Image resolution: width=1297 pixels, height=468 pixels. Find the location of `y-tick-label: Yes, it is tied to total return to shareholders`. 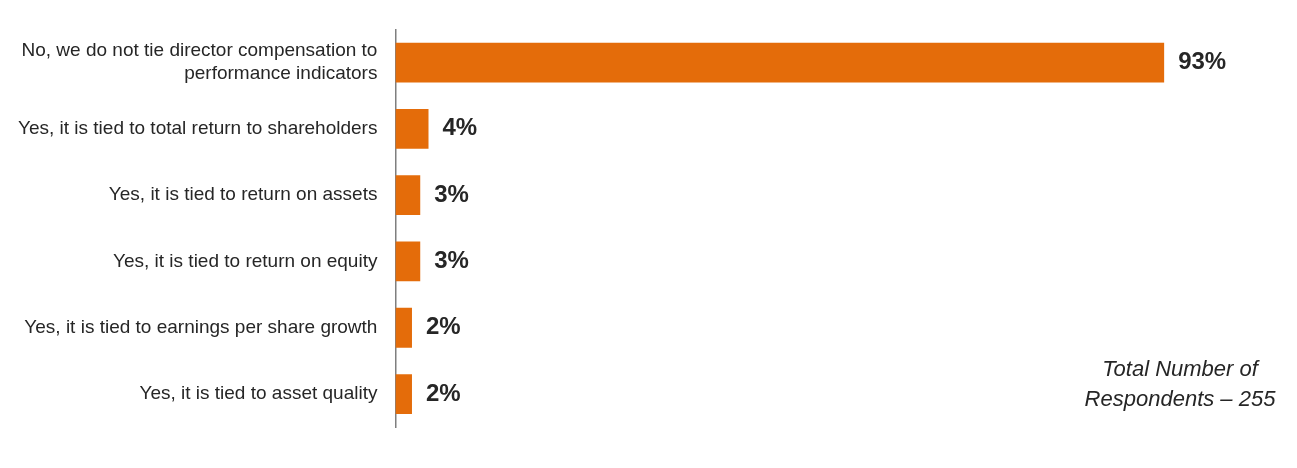

y-tick-label: Yes, it is tied to total return to shareholders is located at coordinates (197, 128).